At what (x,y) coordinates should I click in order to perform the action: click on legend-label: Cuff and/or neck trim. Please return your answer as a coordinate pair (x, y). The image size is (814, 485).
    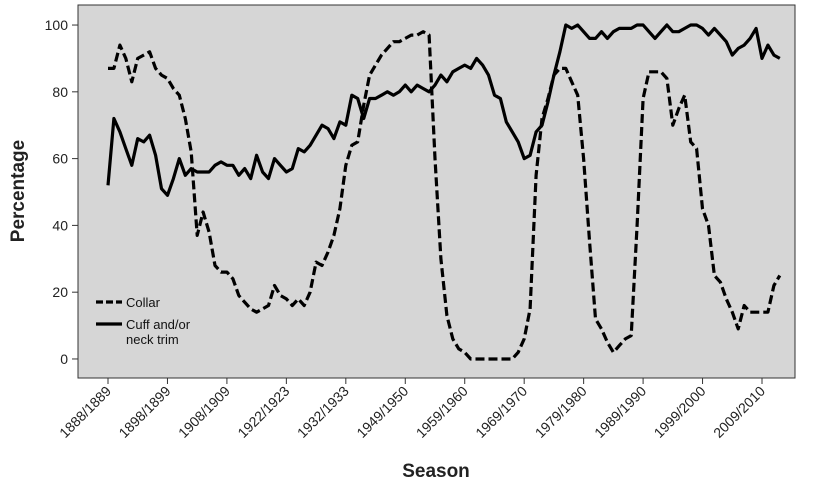
    Looking at the image, I should click on (158, 332).